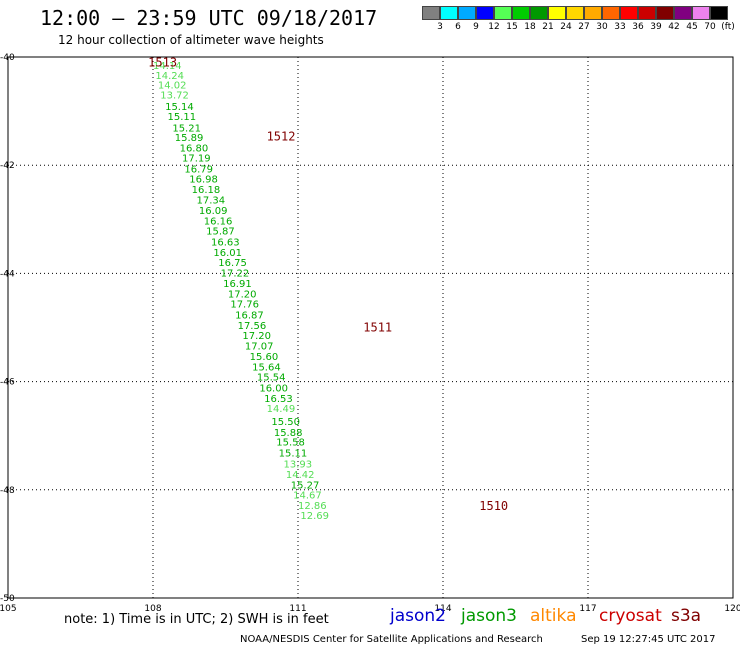 The height and width of the screenshot is (650, 740). I want to click on lat-tick-label: -42, so click(7, 166).